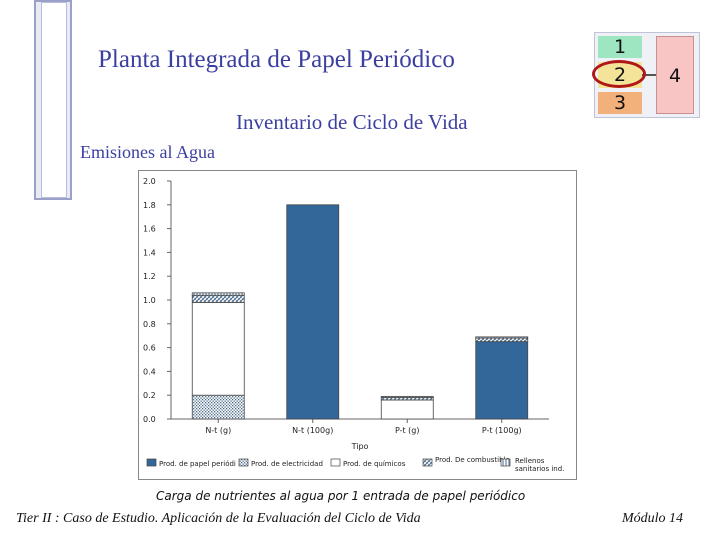 The height and width of the screenshot is (540, 720). Describe the element at coordinates (287, 464) in the screenshot. I see `legend-label: Prod. de electricidad` at that location.